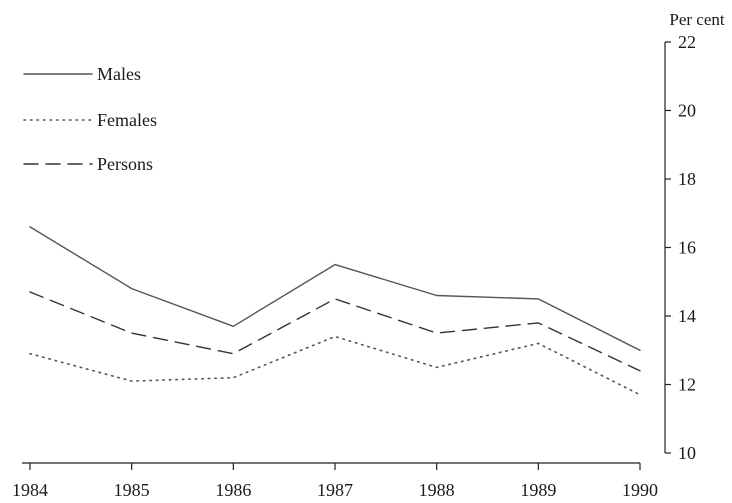 This screenshot has width=732, height=503. I want to click on series-line-persons, so click(335, 331).